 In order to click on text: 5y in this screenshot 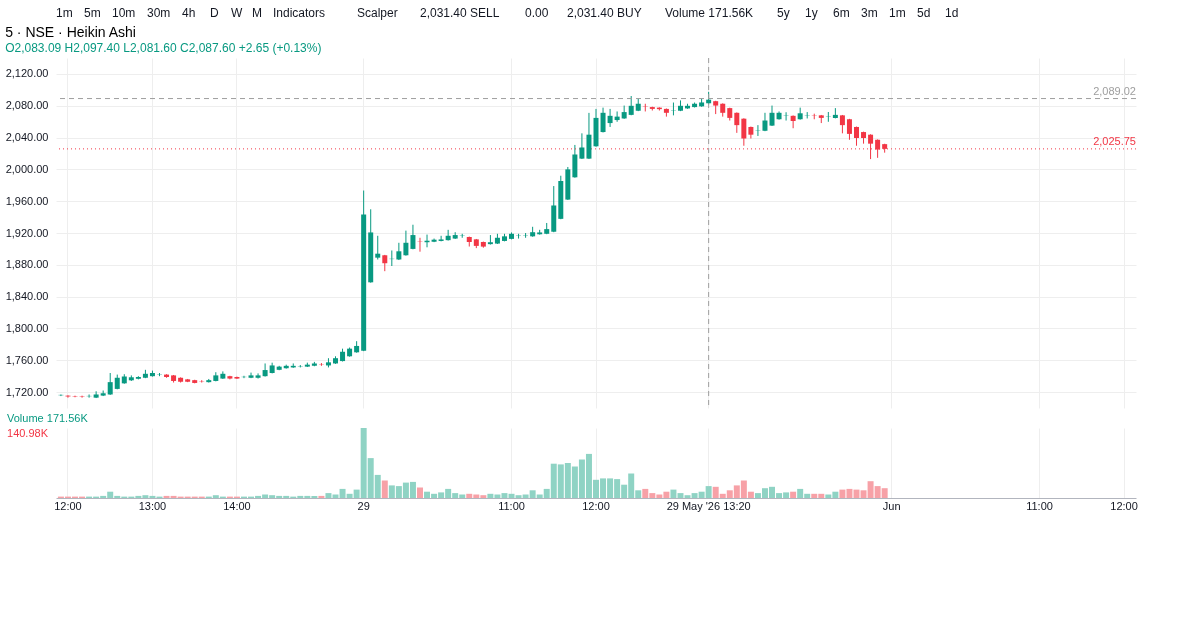, I will do `click(783, 13)`.